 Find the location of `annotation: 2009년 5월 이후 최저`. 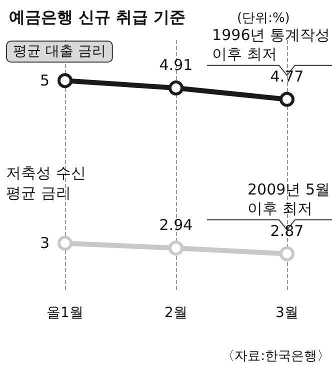

annotation: 2009년 5월 이후 최저 is located at coordinates (289, 199).